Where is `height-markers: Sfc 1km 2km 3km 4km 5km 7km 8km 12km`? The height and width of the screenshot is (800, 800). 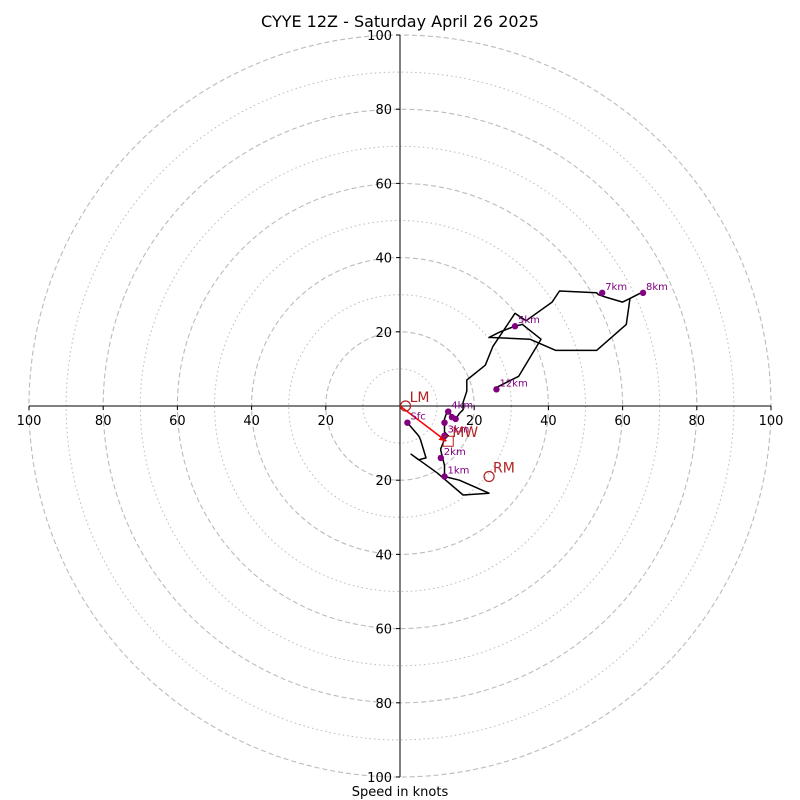
height-markers: Sfc 1km 2km 3km 4km 5km 7km 8km 12km is located at coordinates (536, 381).